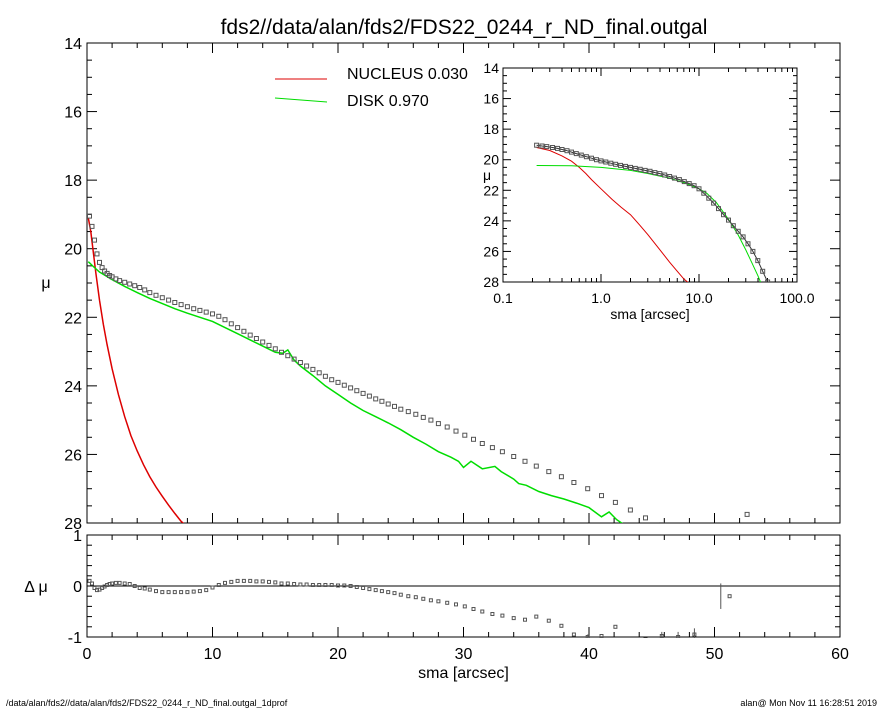 This screenshot has height=708, width=885. What do you see at coordinates (73, 455) in the screenshot?
I see `main-y-tick-label: 26` at bounding box center [73, 455].